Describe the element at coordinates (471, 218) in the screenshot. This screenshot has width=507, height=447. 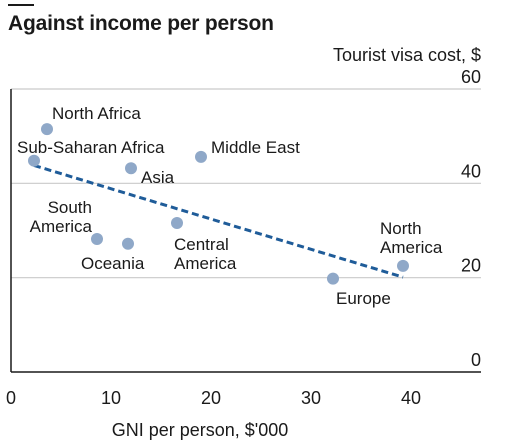
I see `y-tick-labels: 0 20 40 60` at that location.